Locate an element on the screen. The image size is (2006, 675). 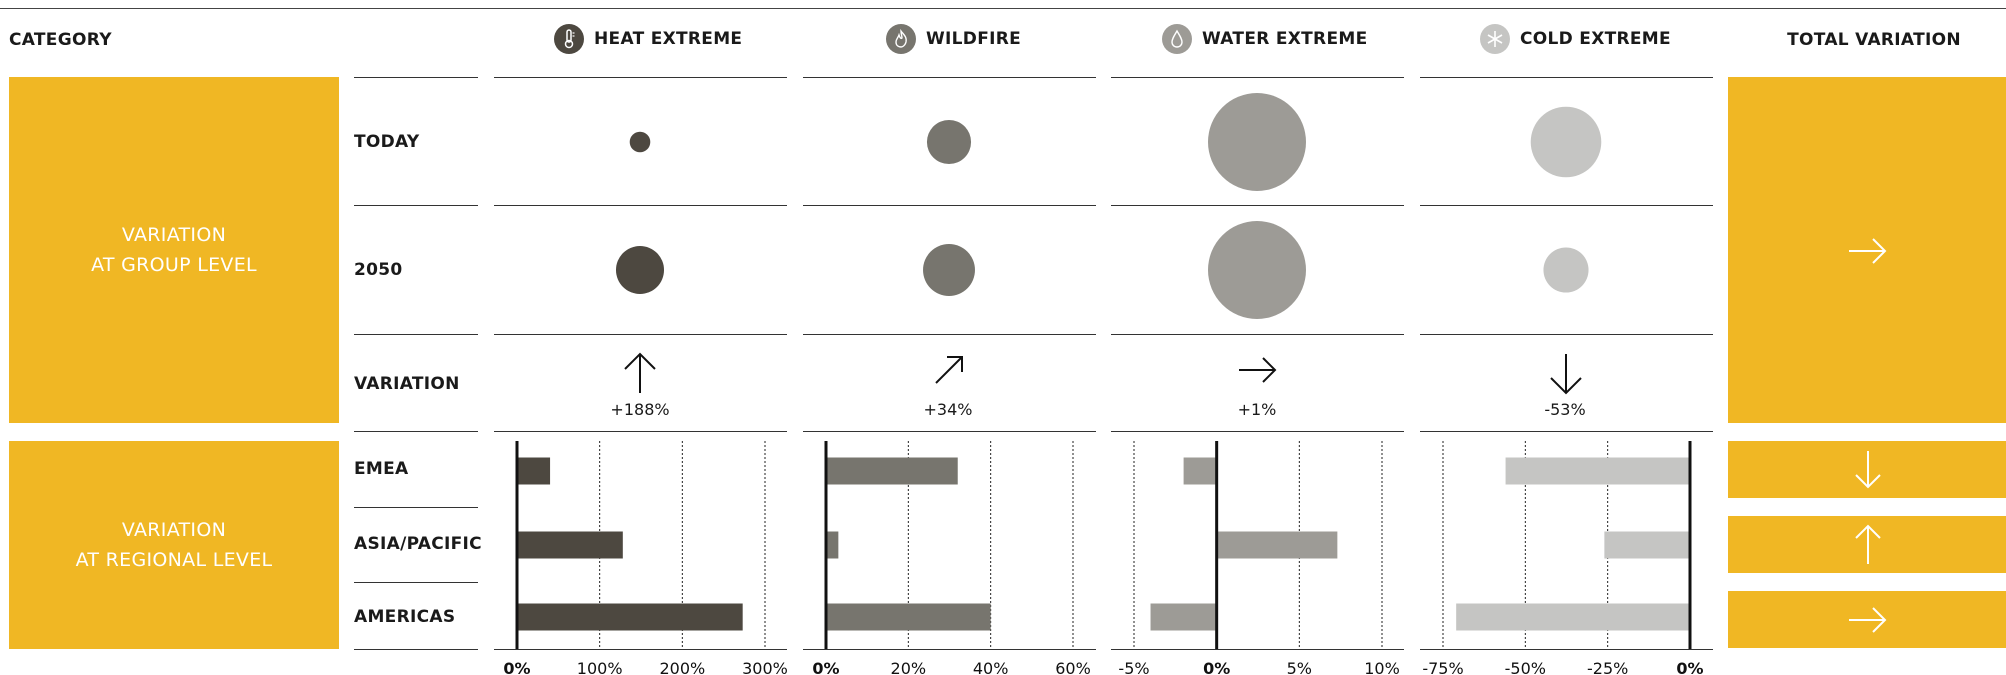
tick-label-cold: 0% is located at coordinates (1689, 667).